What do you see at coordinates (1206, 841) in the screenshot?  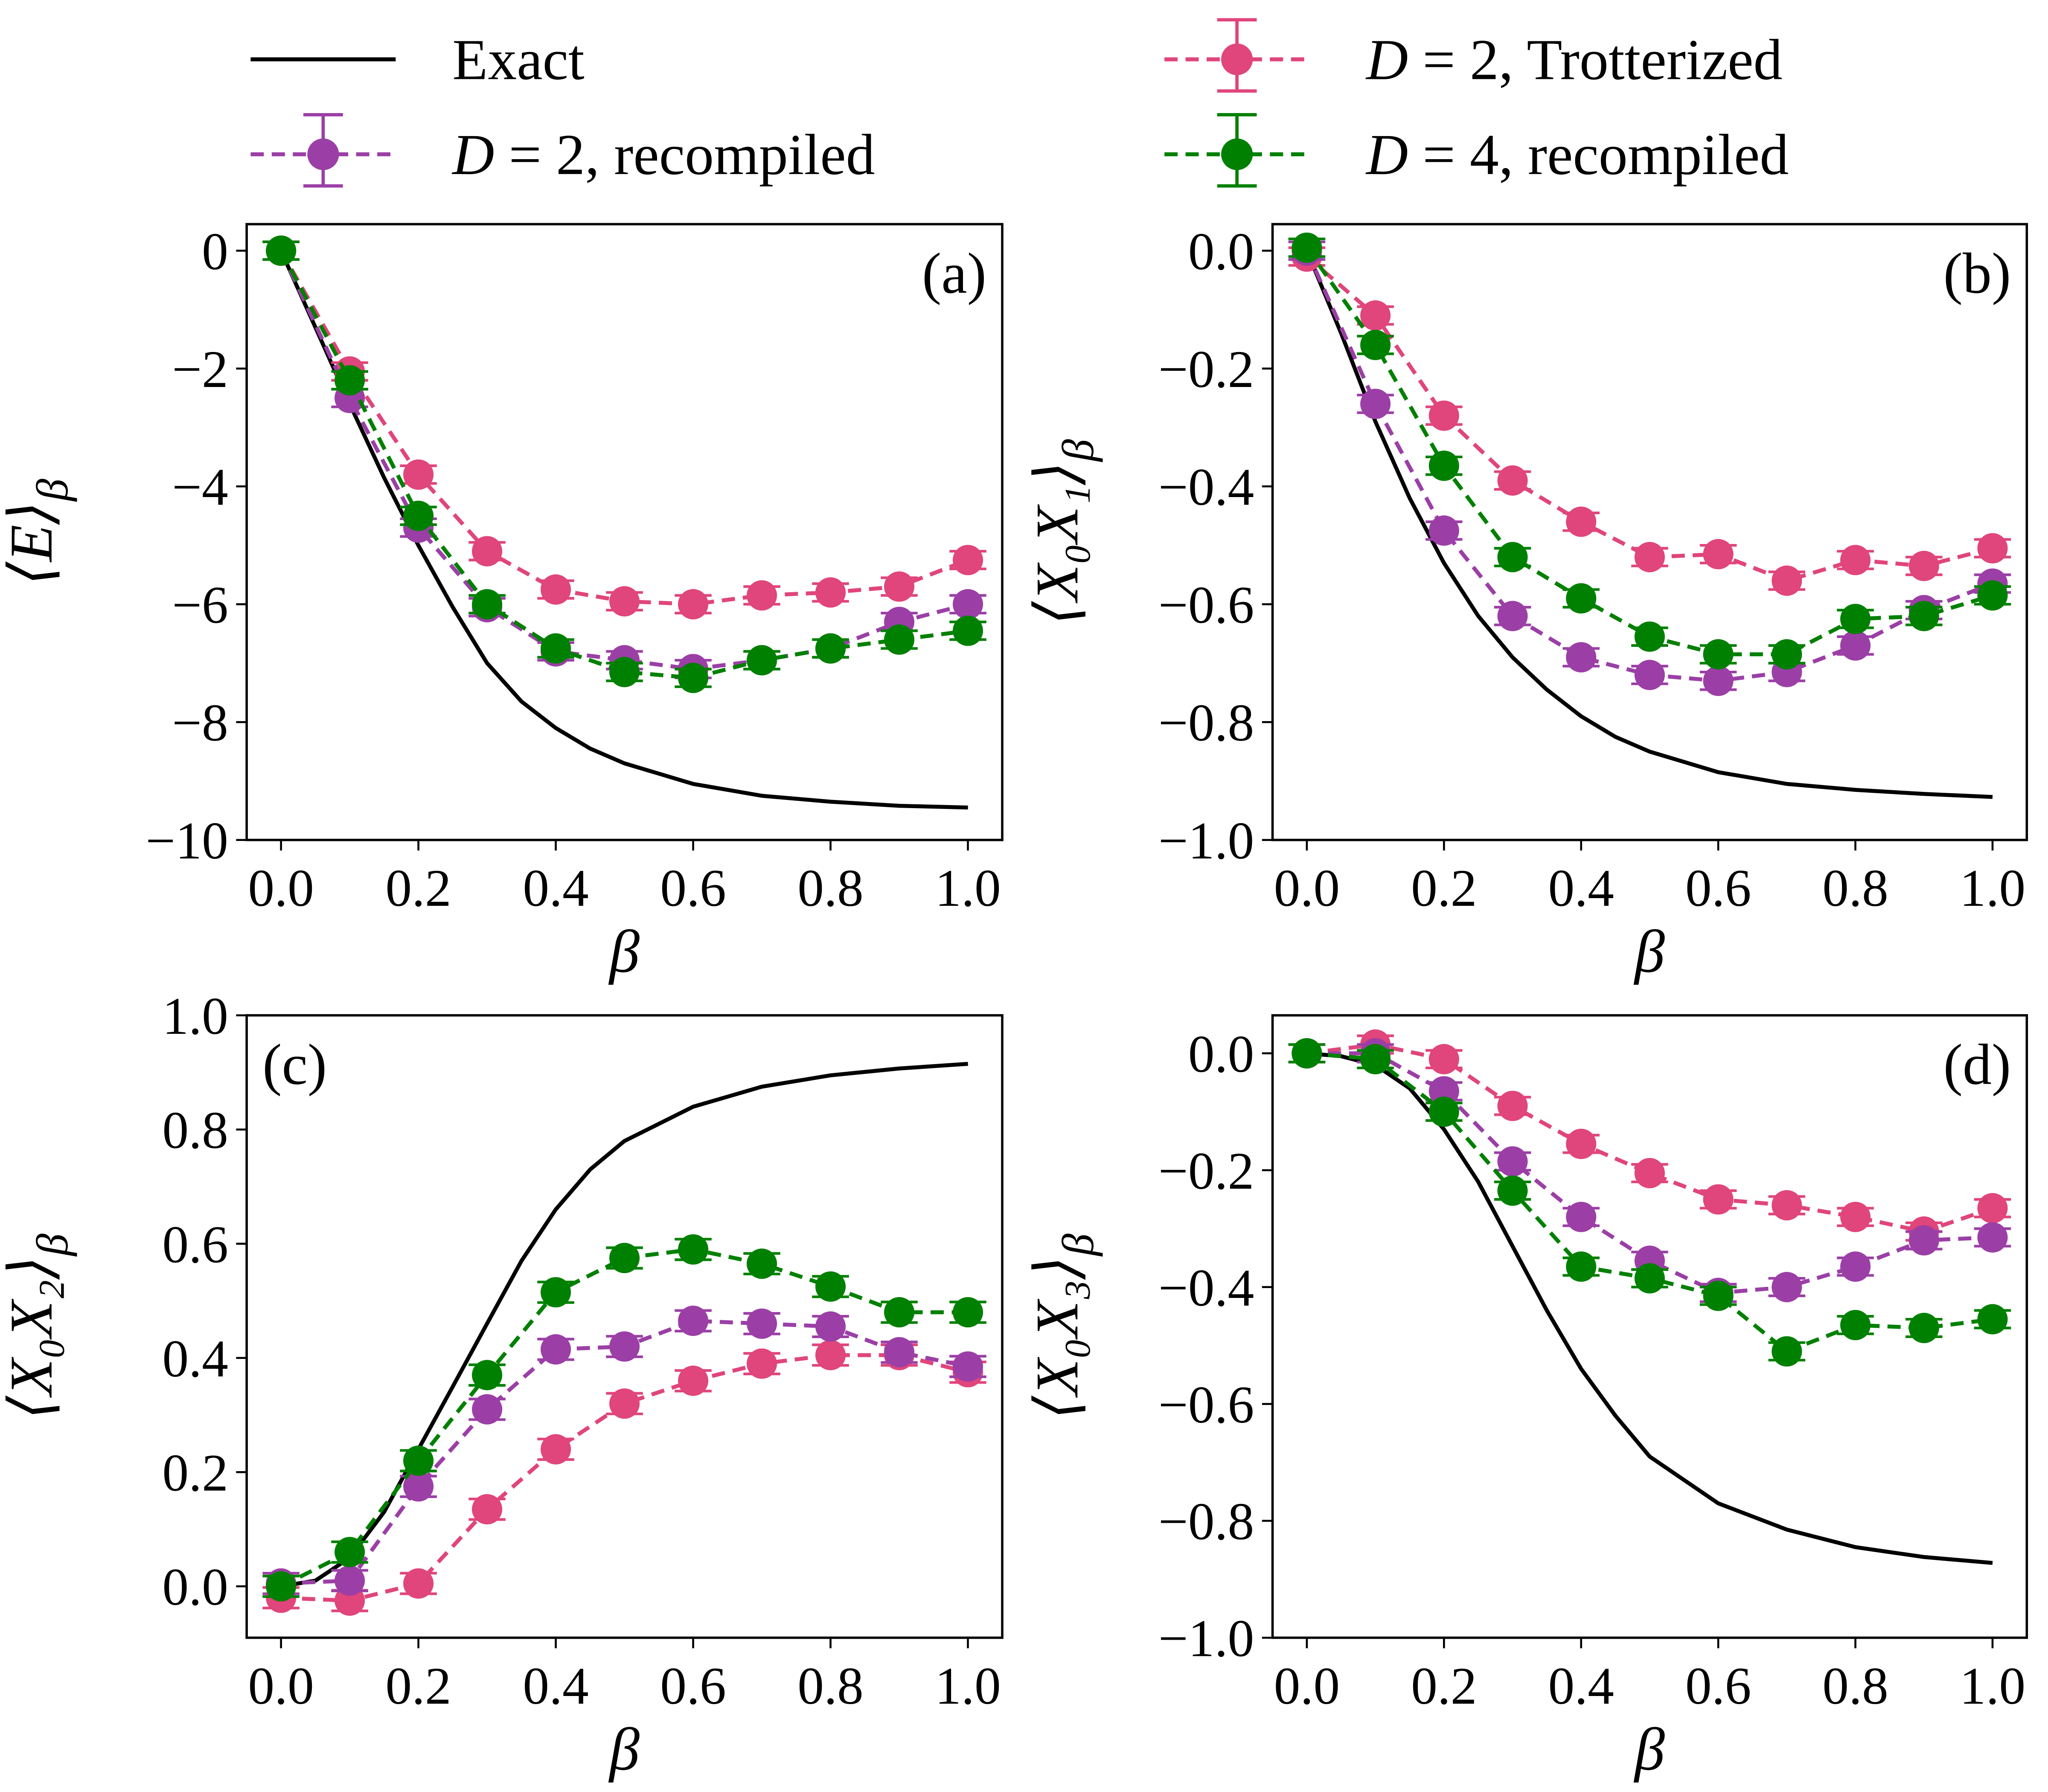 I see `y-tick-label: −1.0` at bounding box center [1206, 841].